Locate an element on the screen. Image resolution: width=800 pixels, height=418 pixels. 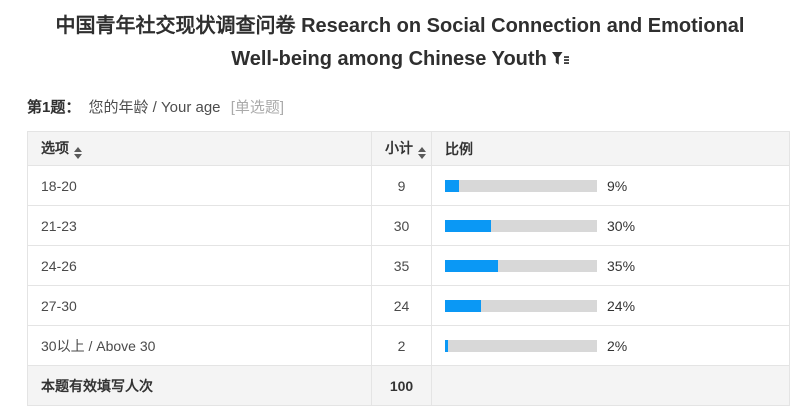
table-row: 30以上 / Above 30 2 2% is located at coordinates (408, 345).